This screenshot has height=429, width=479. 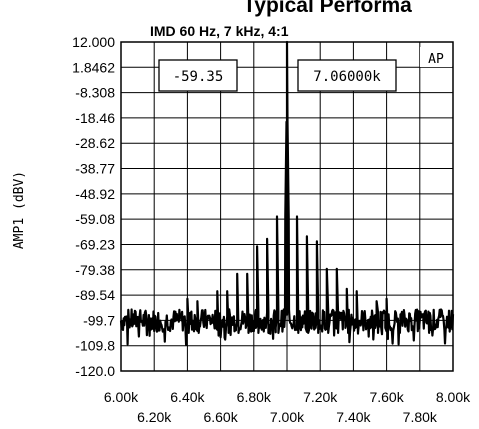 I want to click on x-tick-label: 7.80k, so click(x=420, y=417).